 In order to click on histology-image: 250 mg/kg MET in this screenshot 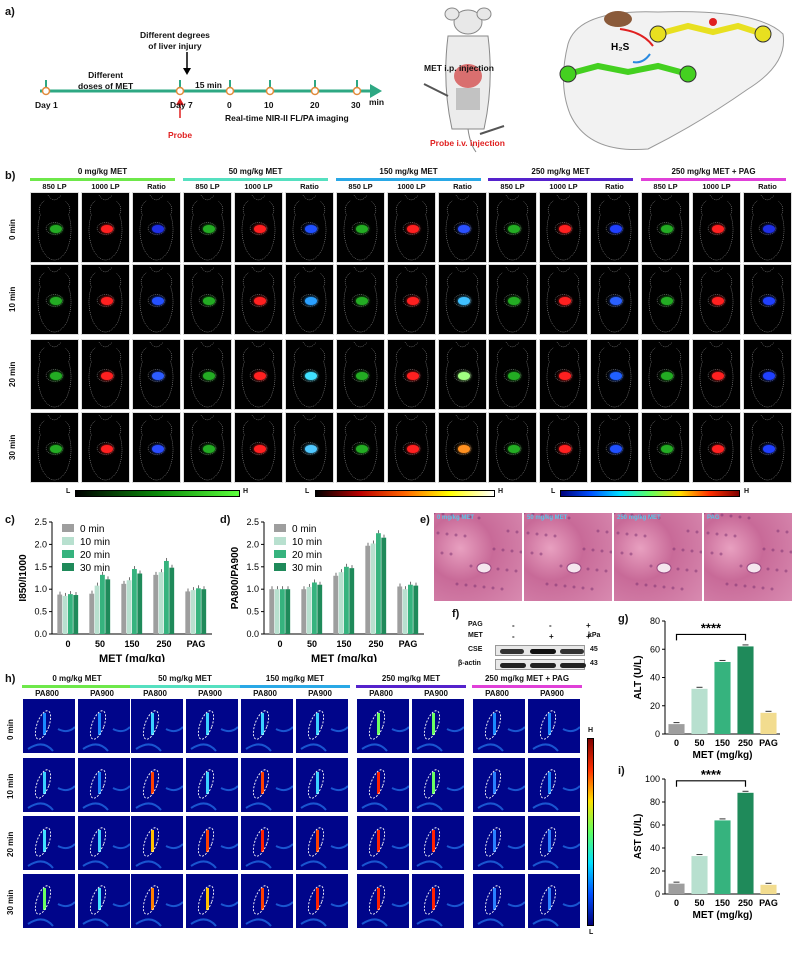, I will do `click(658, 557)`.